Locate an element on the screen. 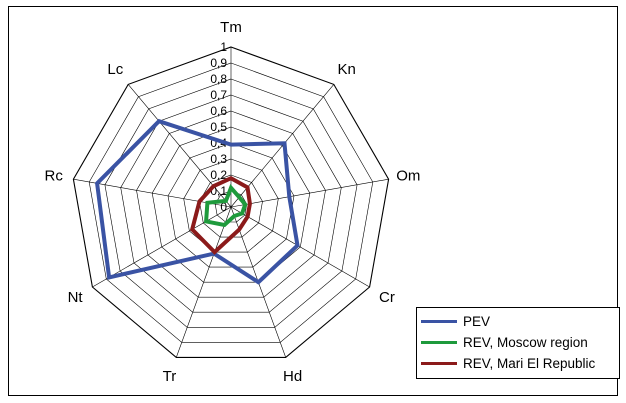 This screenshot has height=403, width=626. legend-label: PEV is located at coordinates (477, 321).